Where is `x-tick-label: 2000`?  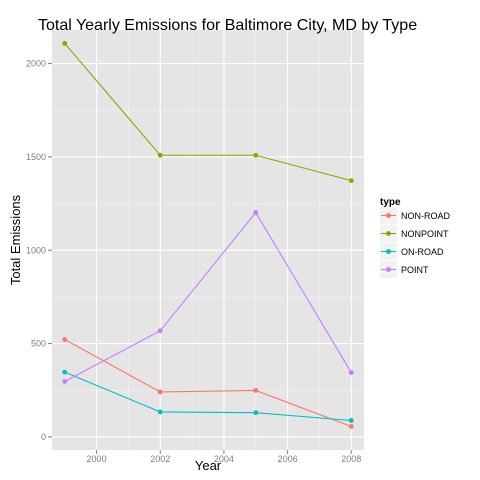 x-tick-label: 2000 is located at coordinates (97, 459).